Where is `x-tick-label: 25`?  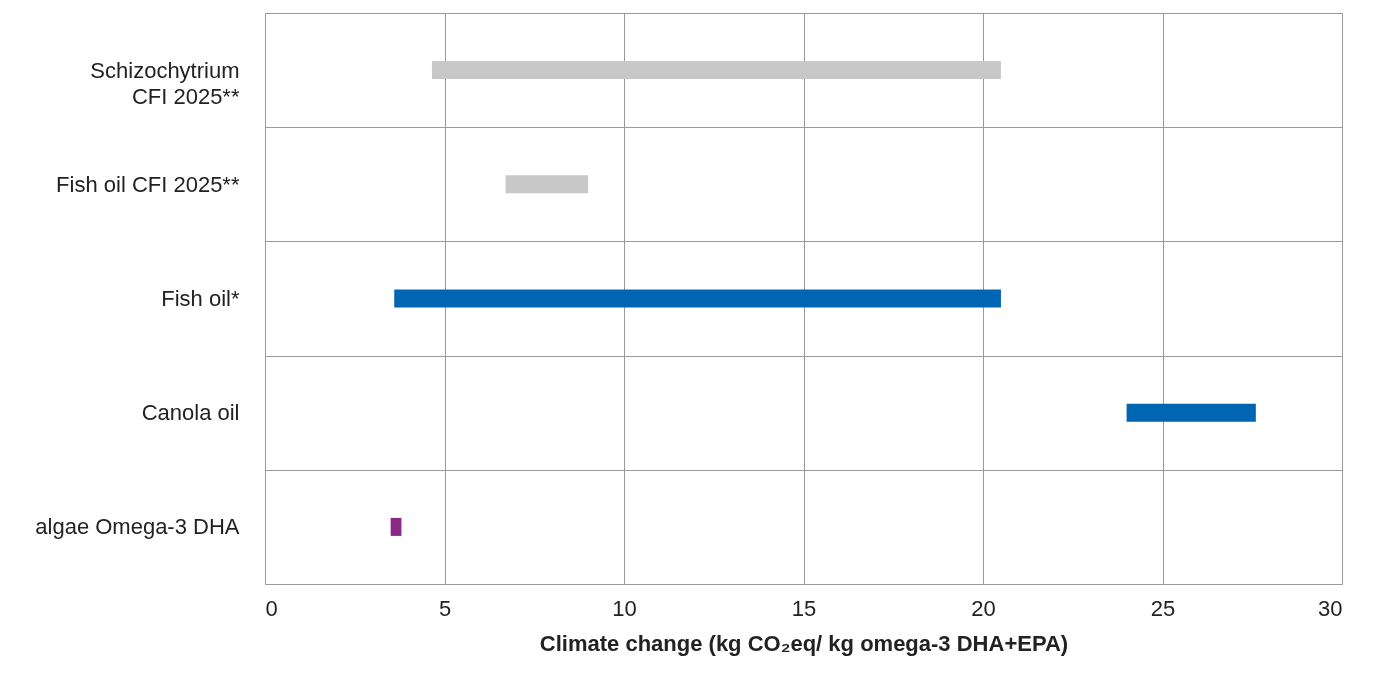
x-tick-label: 25 is located at coordinates (1163, 608).